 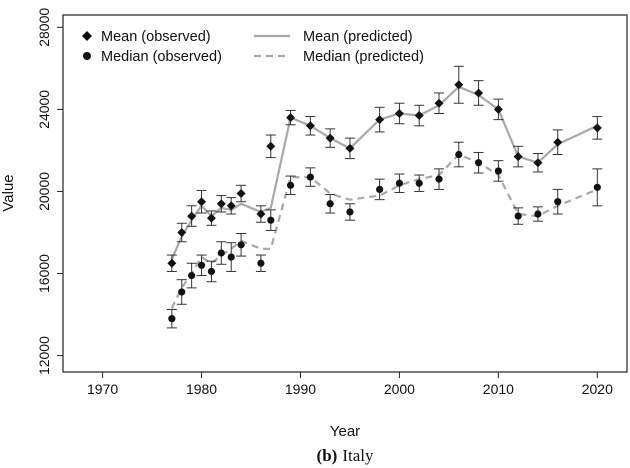 What do you see at coordinates (358, 455) in the screenshot?
I see `caption-text: Italy` at bounding box center [358, 455].